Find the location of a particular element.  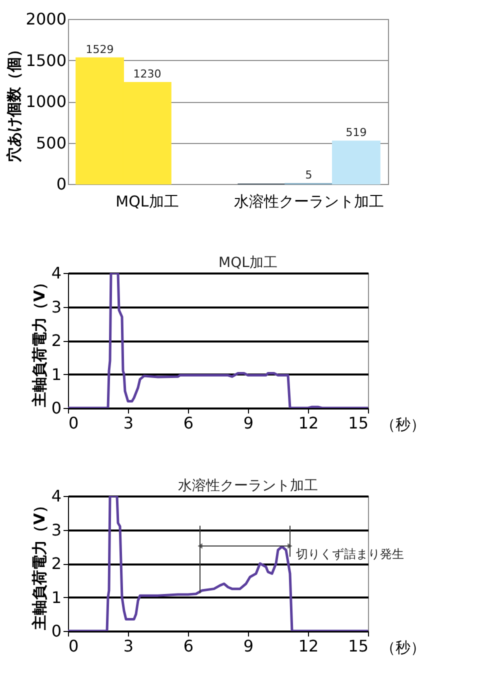

data-label: 519 is located at coordinates (356, 133).